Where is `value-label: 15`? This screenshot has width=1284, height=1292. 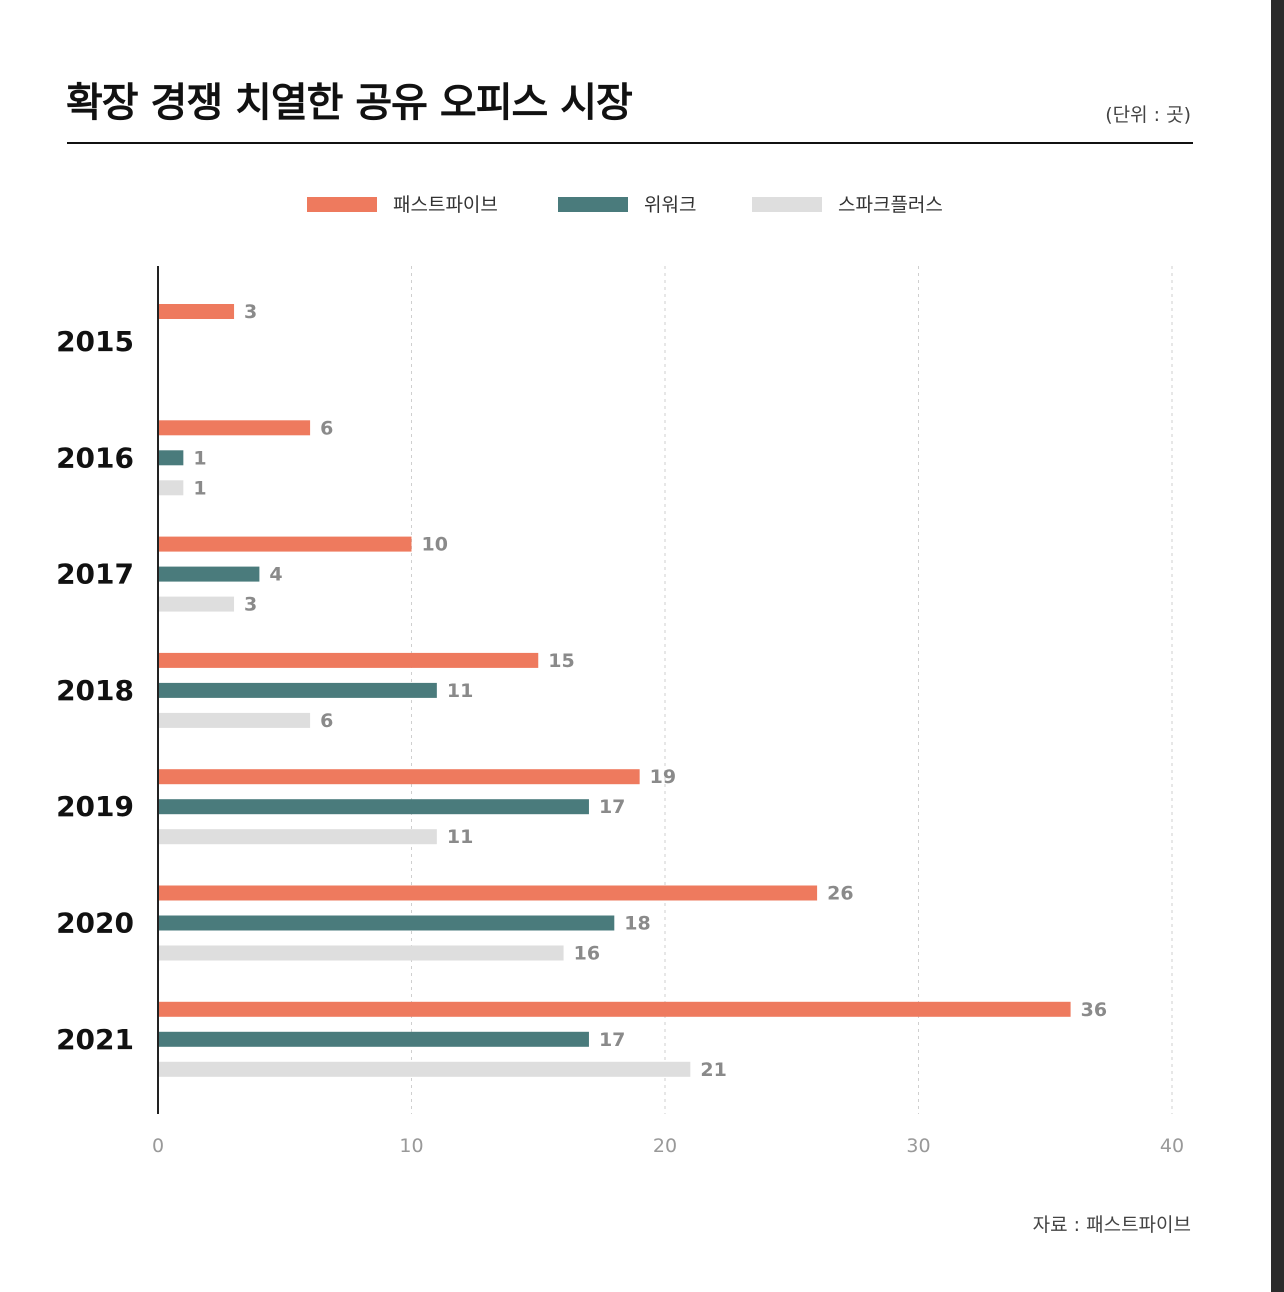 value-label: 15 is located at coordinates (561, 661).